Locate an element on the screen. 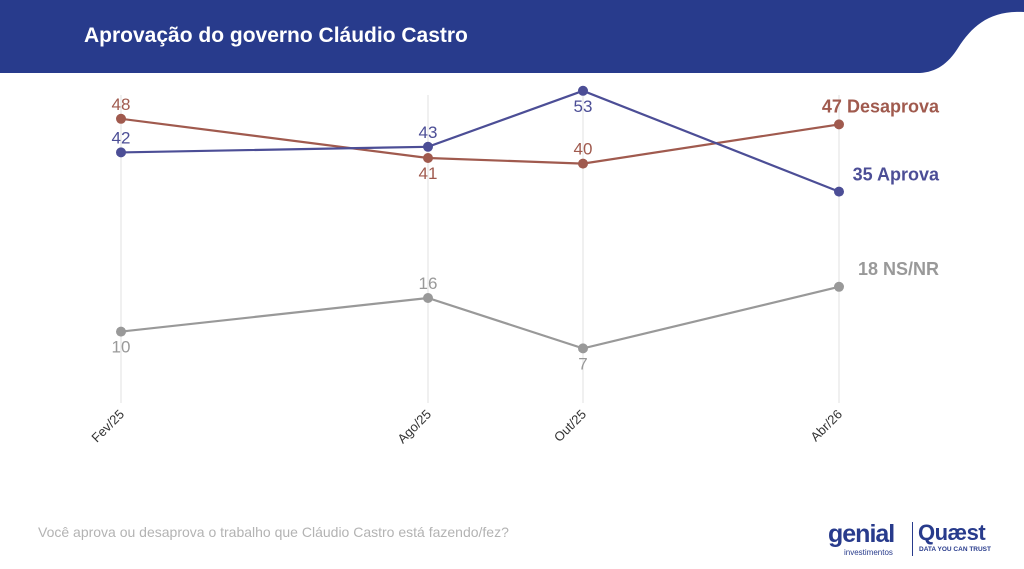 This screenshot has width=1024, height=569. header-background is located at coordinates (512, 36).